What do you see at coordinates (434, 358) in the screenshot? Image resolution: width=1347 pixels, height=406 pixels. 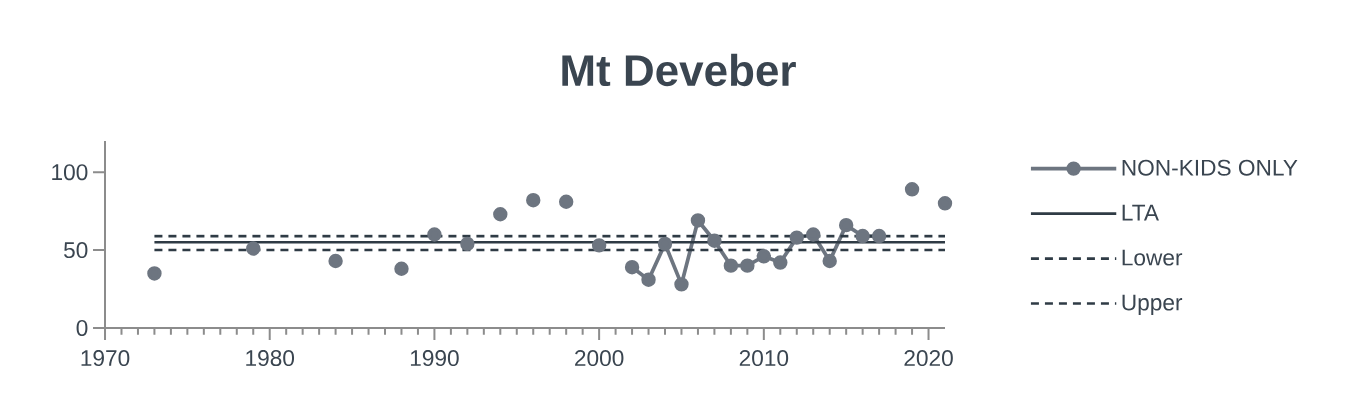 I see `x-tick-label: 1990` at bounding box center [434, 358].